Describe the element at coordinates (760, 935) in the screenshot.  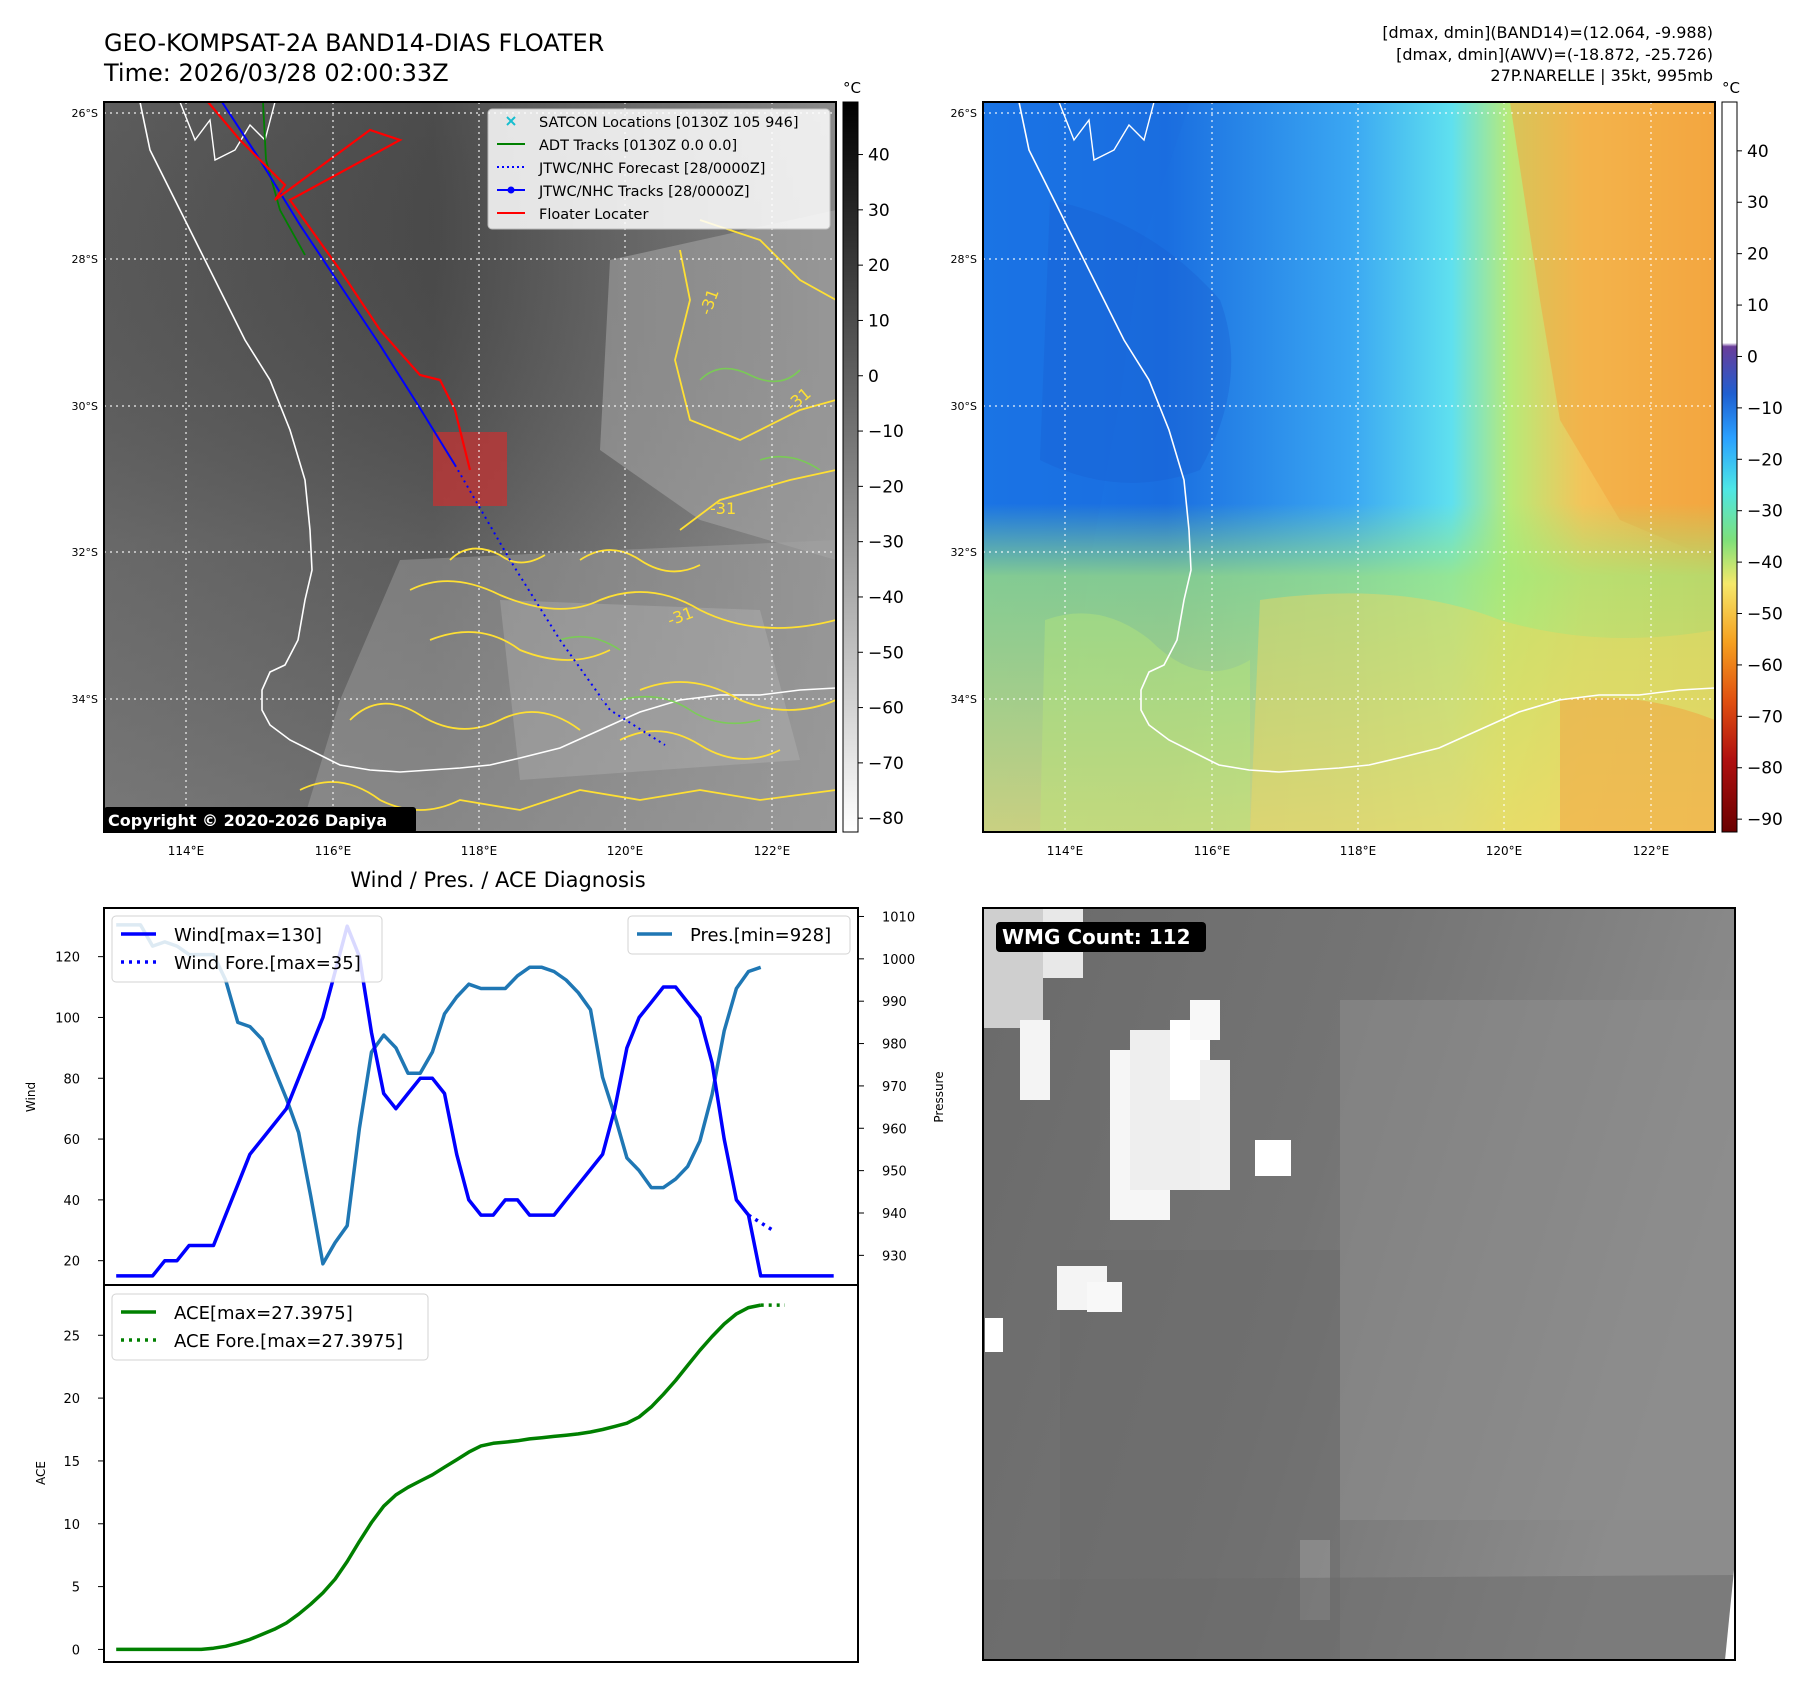
I see `legend-pressure: Pres.[min=928]` at that location.